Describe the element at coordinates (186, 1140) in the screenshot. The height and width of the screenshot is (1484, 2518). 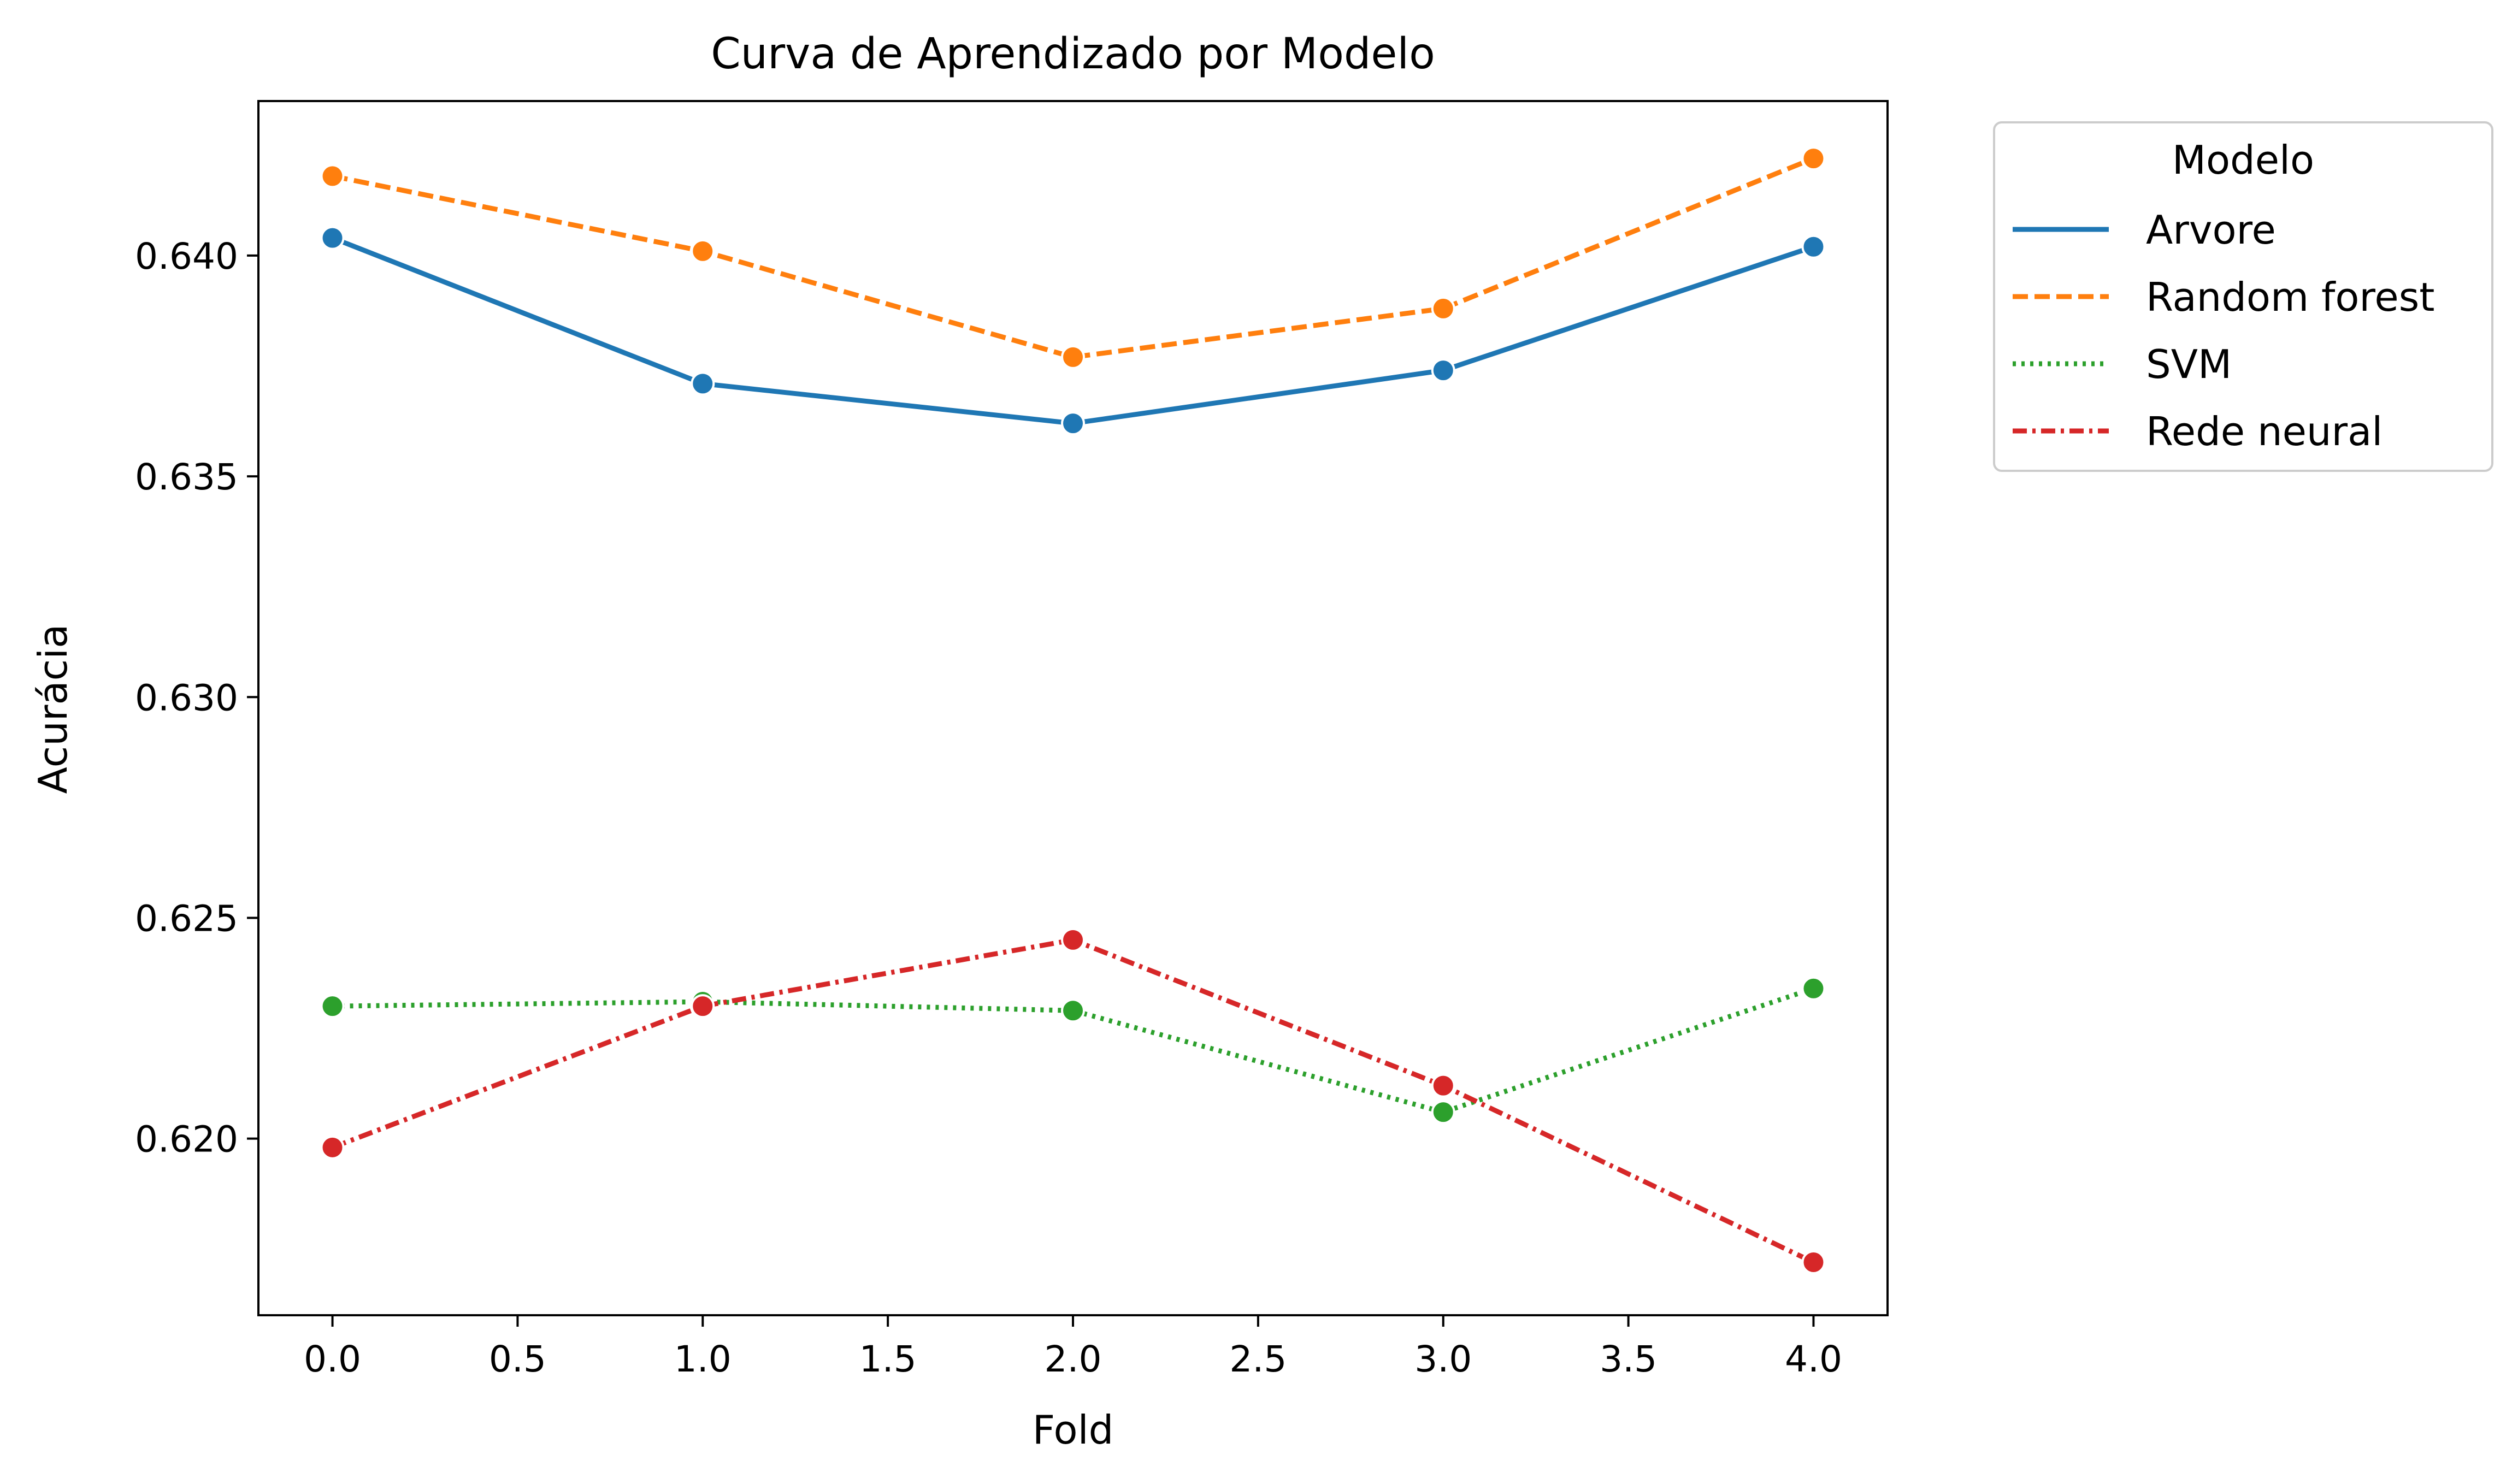
I see `y-tick-label: 0.620` at that location.